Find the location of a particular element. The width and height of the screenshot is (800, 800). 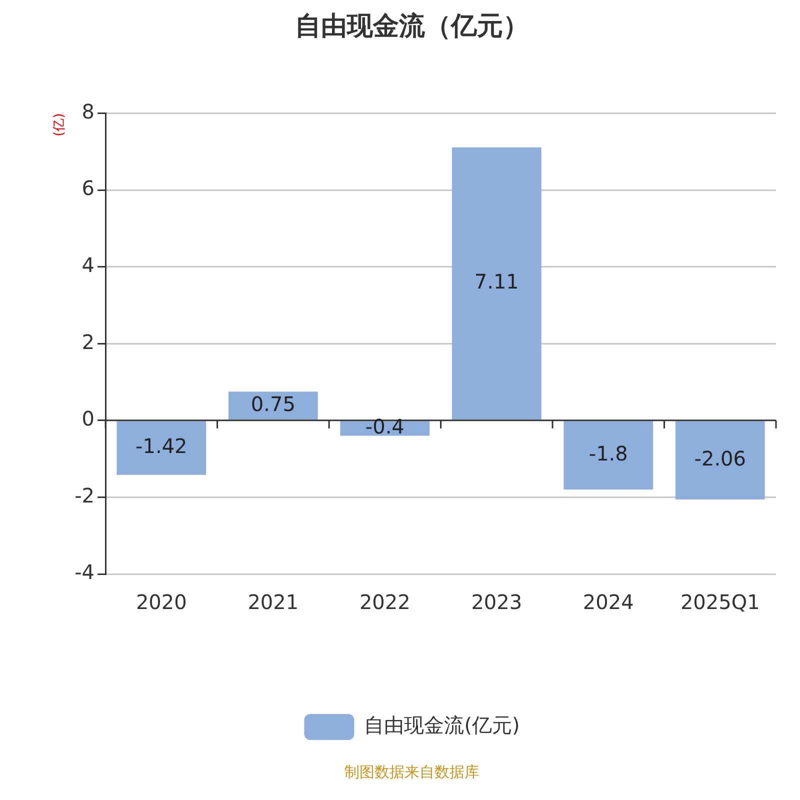

data-label: 0.75 is located at coordinates (273, 404).